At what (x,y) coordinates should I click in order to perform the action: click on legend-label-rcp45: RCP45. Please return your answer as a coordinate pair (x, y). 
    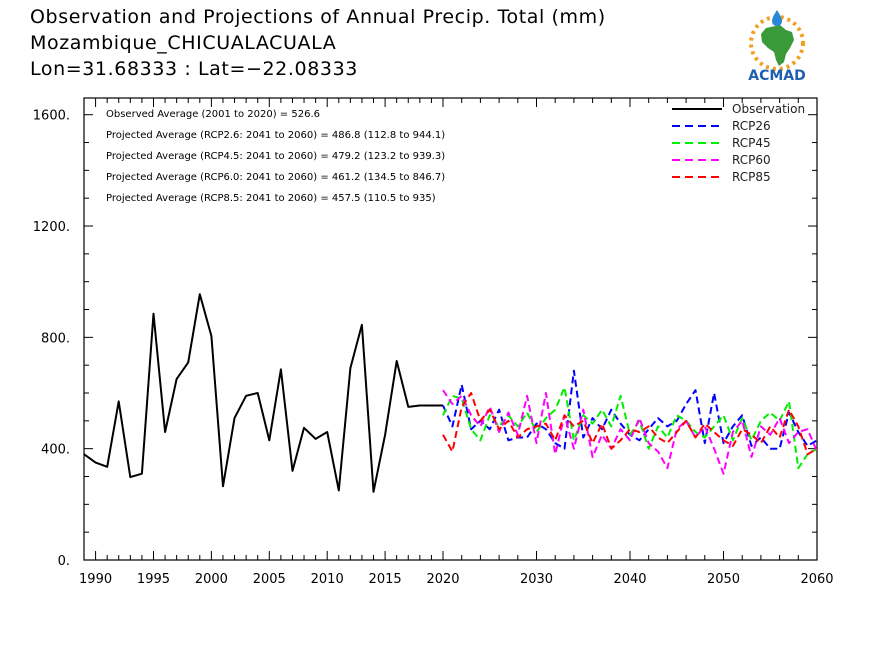
    Looking at the image, I should click on (751, 143).